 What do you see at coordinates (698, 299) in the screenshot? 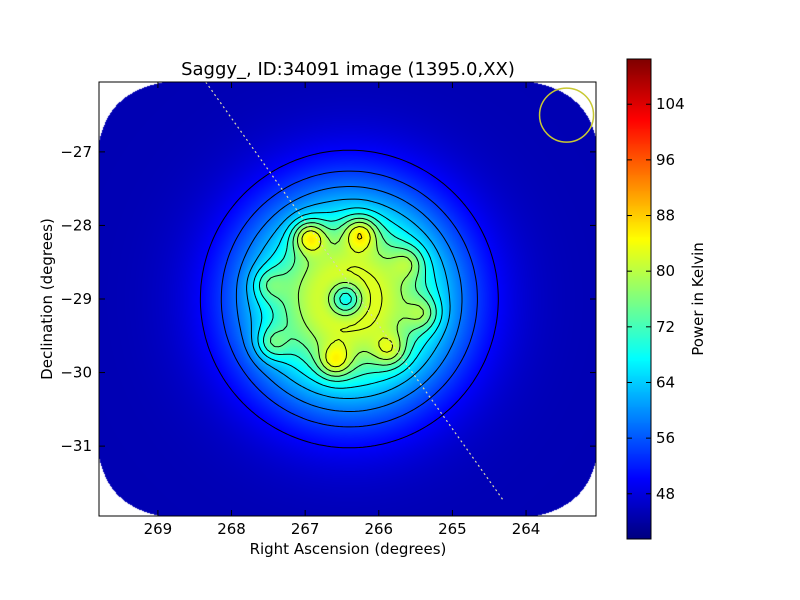
I see `colorbar-label: Power in Kelvin` at bounding box center [698, 299].